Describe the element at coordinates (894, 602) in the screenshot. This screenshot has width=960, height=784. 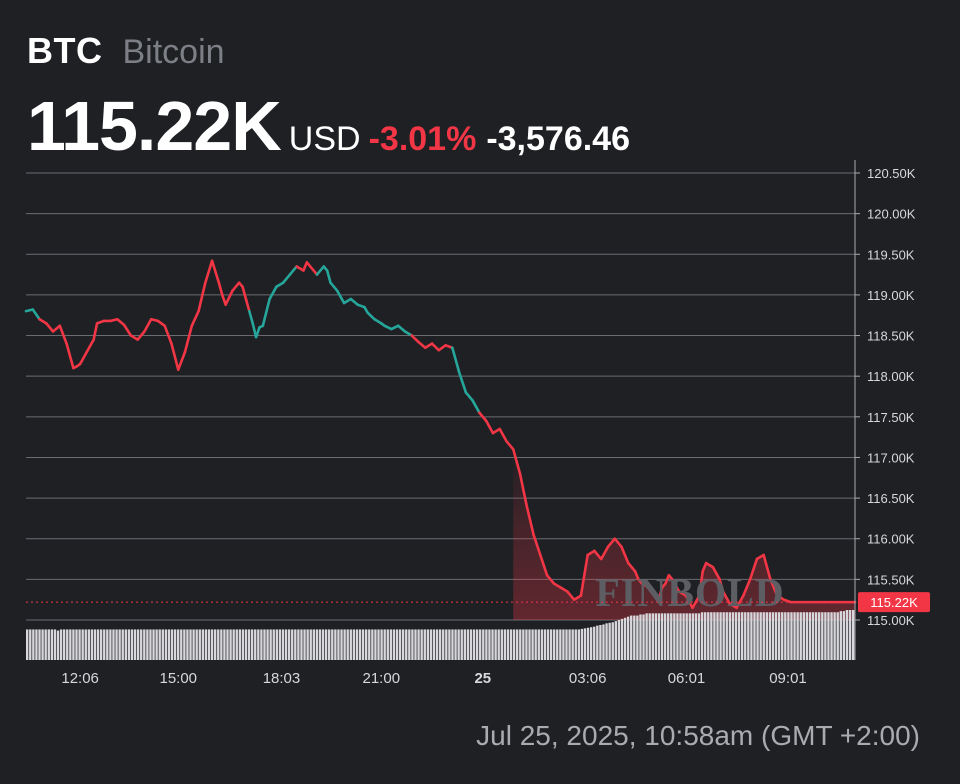
I see `current-price-label: 115.22K` at that location.